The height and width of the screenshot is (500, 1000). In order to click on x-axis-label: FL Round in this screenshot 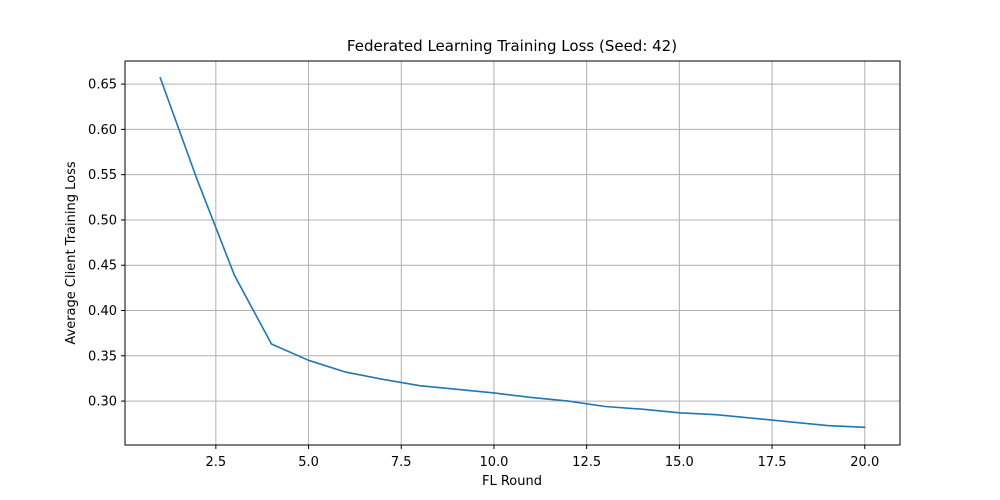, I will do `click(512, 481)`.